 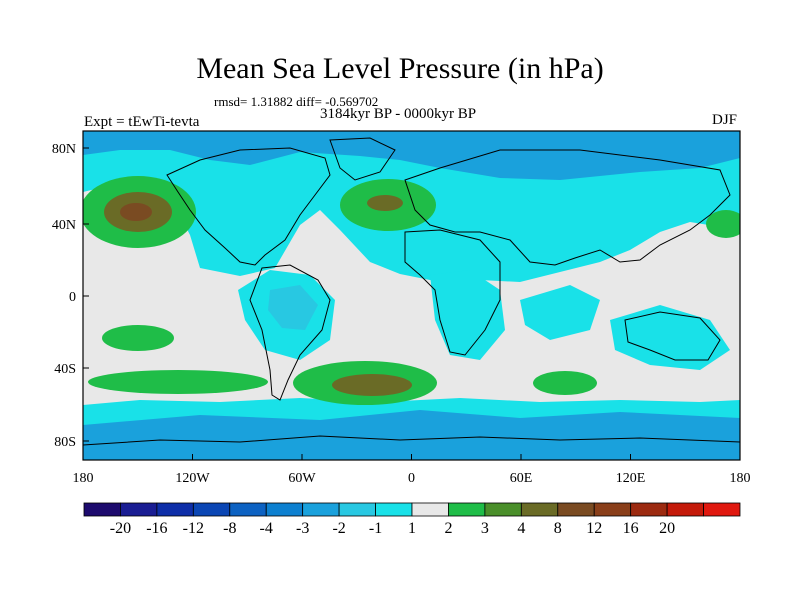 I want to click on south-atlantic-high-core, so click(x=372, y=385).